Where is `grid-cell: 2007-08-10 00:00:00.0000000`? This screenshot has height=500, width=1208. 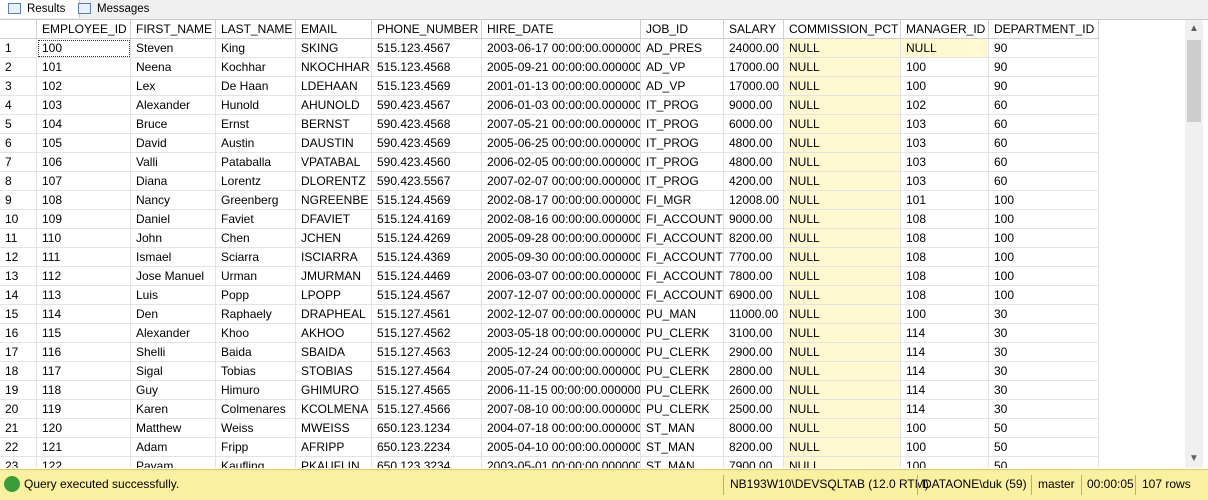
grid-cell: 2007-08-10 00:00:00.0000000 is located at coordinates (561, 409).